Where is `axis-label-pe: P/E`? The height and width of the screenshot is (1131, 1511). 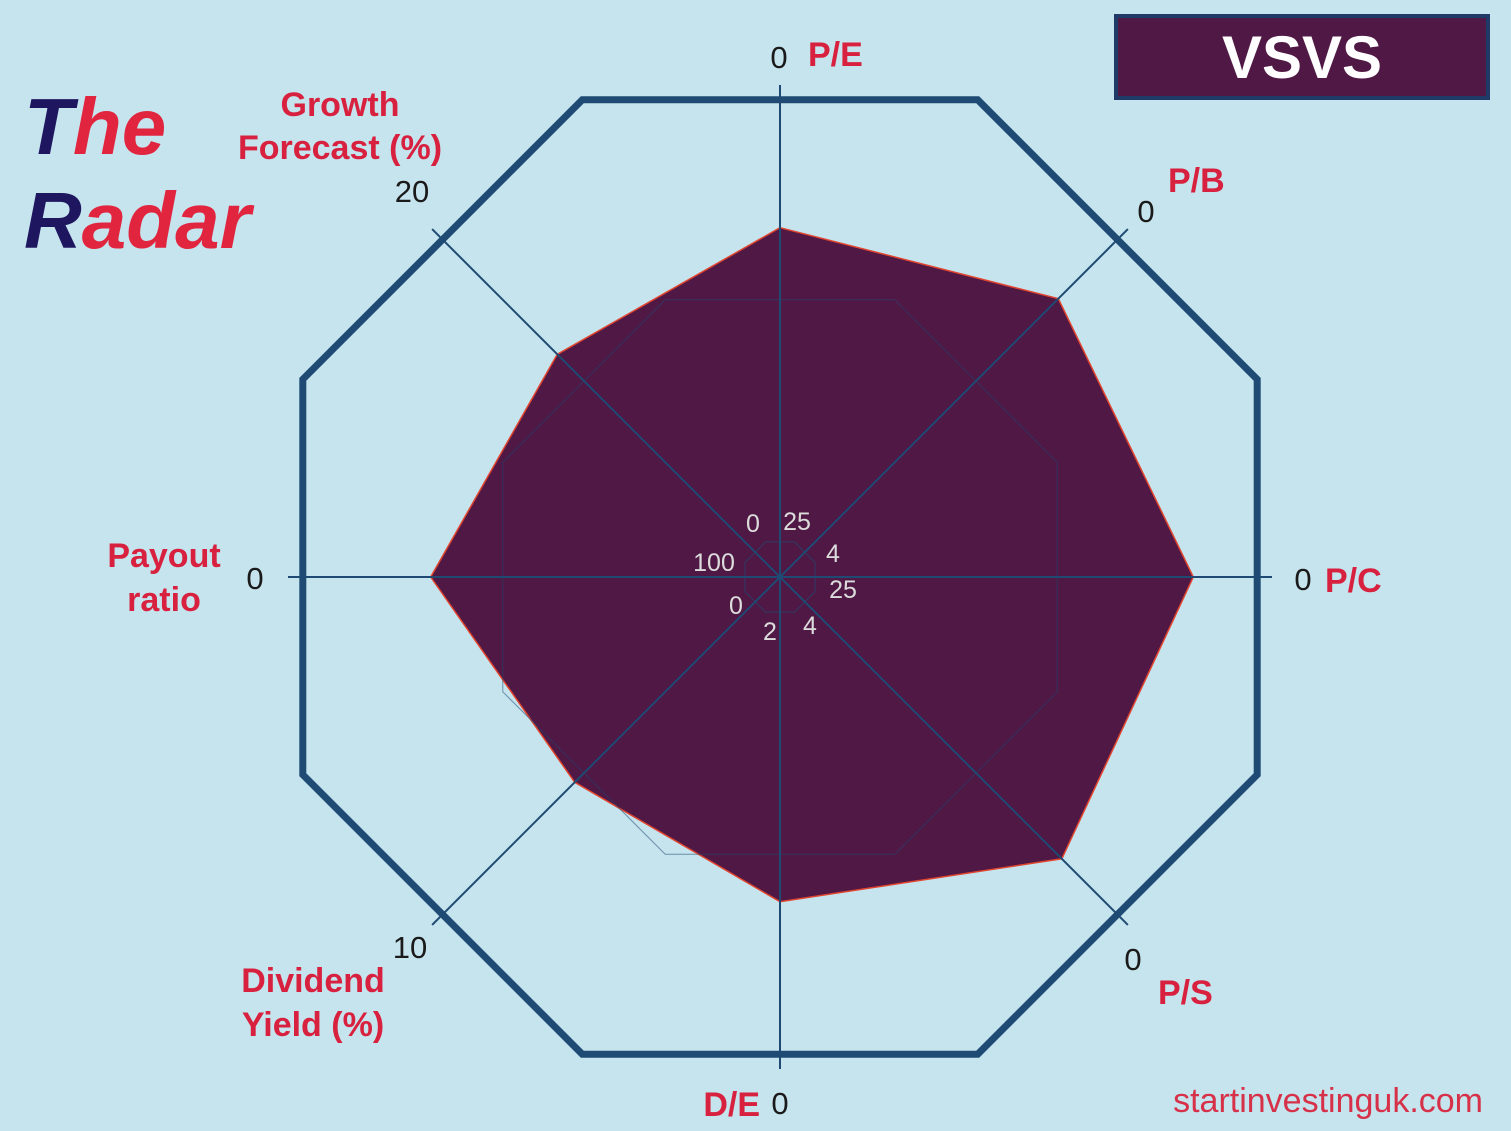 axis-label-pe: P/E is located at coordinates (835, 55).